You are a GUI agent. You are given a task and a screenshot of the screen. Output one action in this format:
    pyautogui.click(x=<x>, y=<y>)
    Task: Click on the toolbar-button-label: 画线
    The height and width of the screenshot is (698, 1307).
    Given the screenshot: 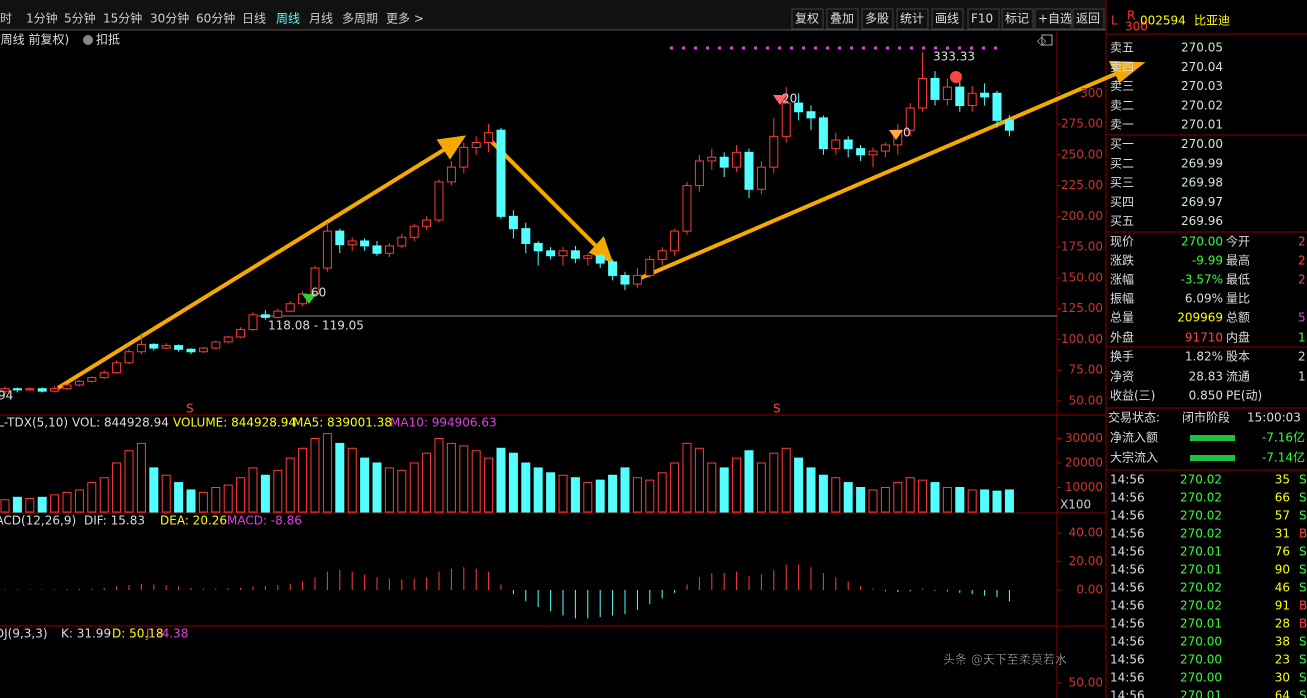 What is the action you would take?
    pyautogui.click(x=947, y=19)
    